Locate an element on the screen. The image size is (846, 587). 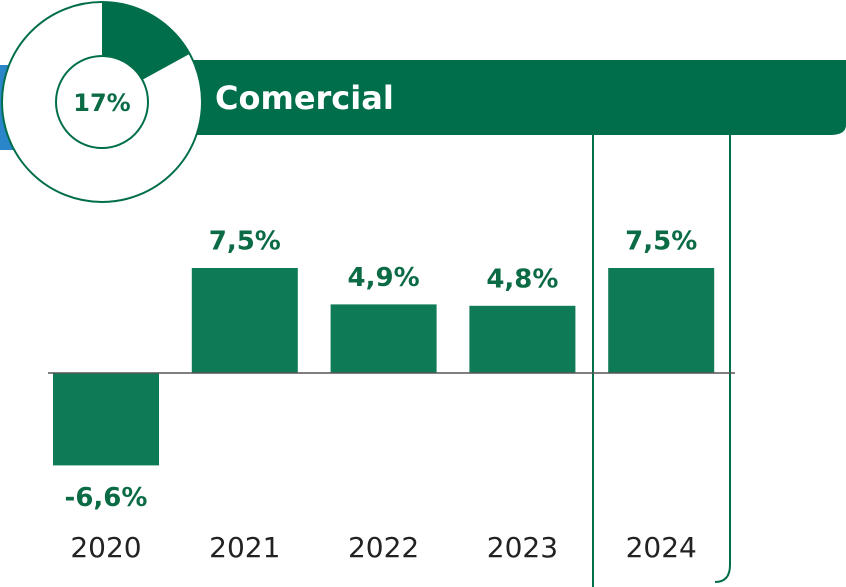
donut-label: 17% is located at coordinates (101, 103).